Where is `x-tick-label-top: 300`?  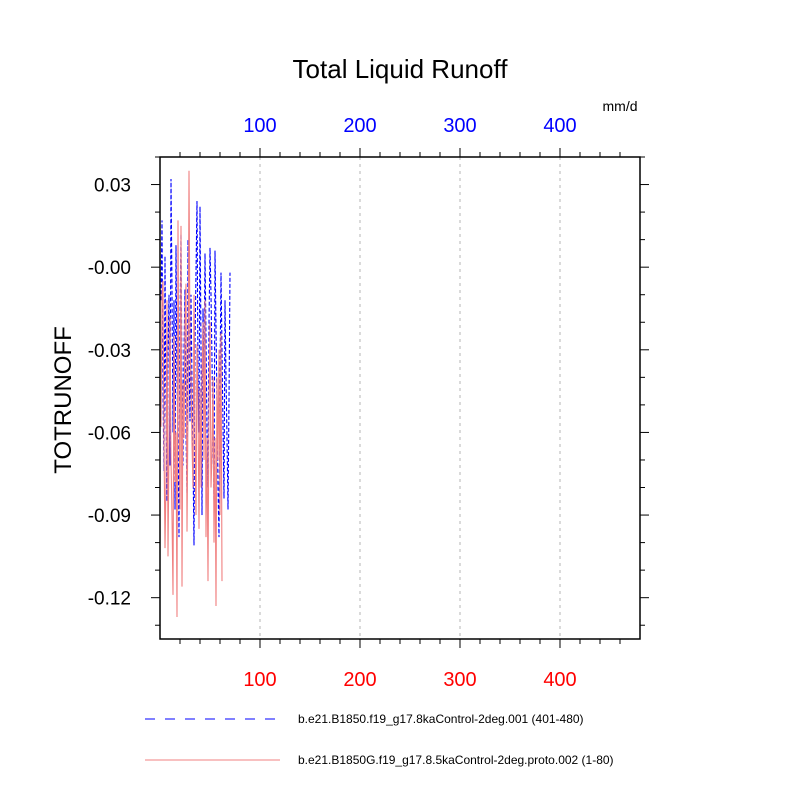
x-tick-label-top: 300 is located at coordinates (459, 126).